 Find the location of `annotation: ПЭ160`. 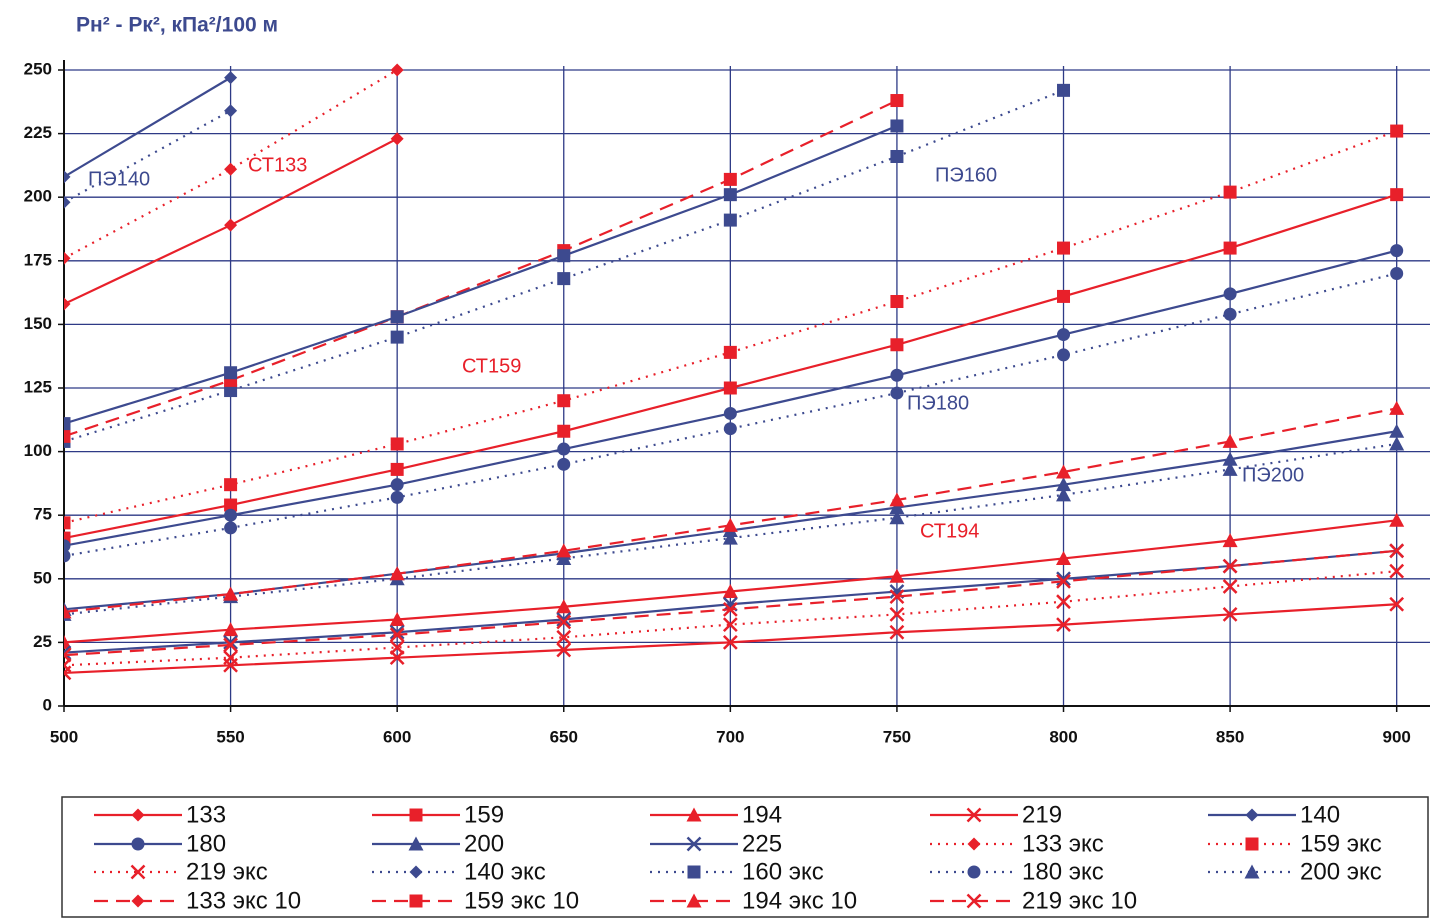

annotation: ПЭ160 is located at coordinates (966, 175).